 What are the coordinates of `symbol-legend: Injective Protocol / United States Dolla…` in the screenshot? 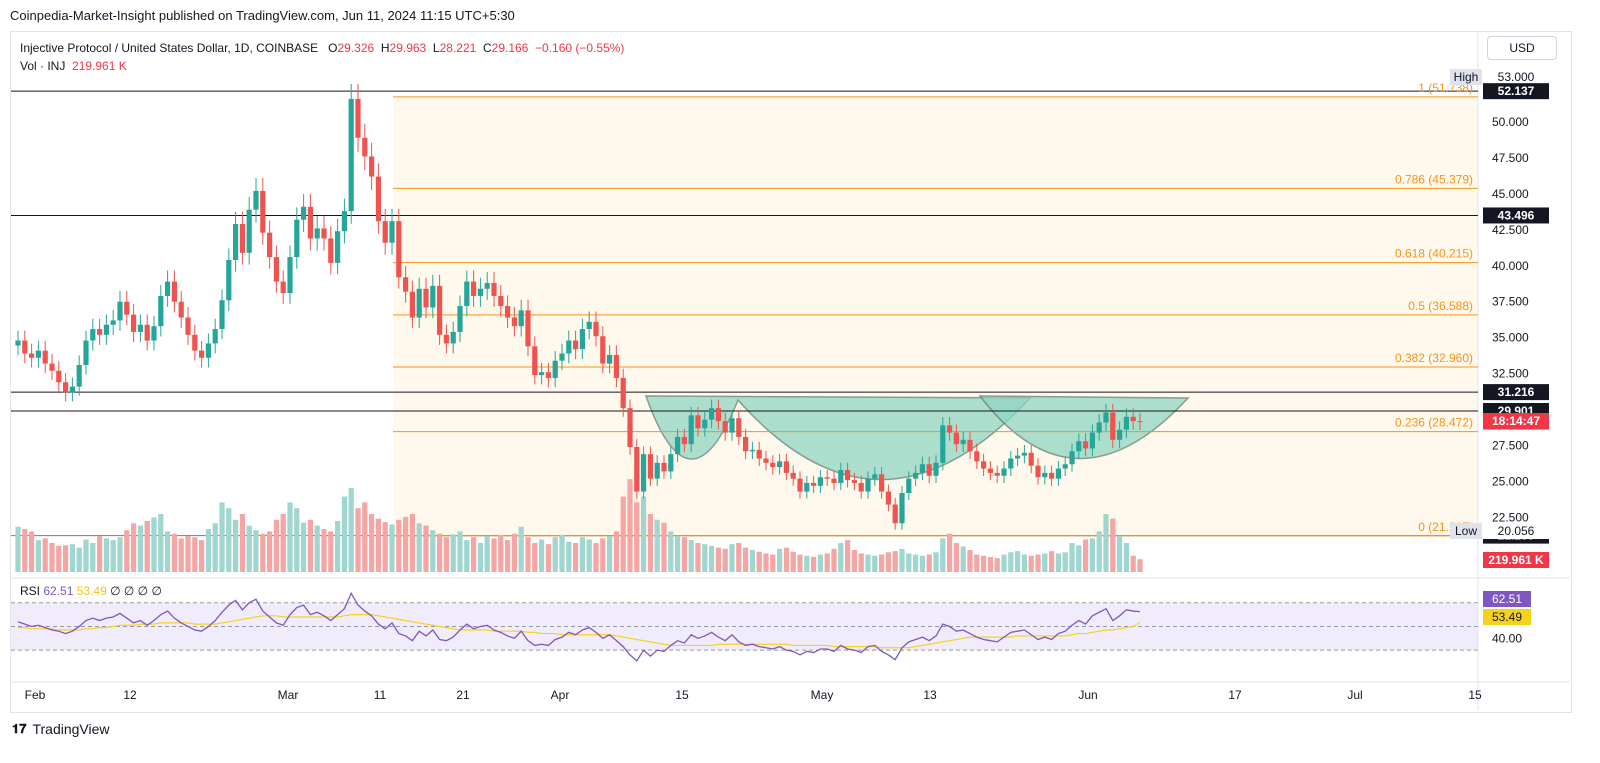 It's located at (322, 57).